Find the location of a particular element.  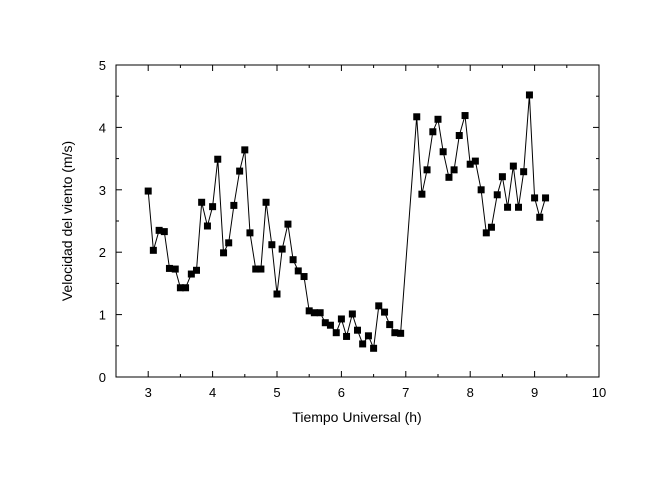

x-tick-label: 4 is located at coordinates (212, 392).